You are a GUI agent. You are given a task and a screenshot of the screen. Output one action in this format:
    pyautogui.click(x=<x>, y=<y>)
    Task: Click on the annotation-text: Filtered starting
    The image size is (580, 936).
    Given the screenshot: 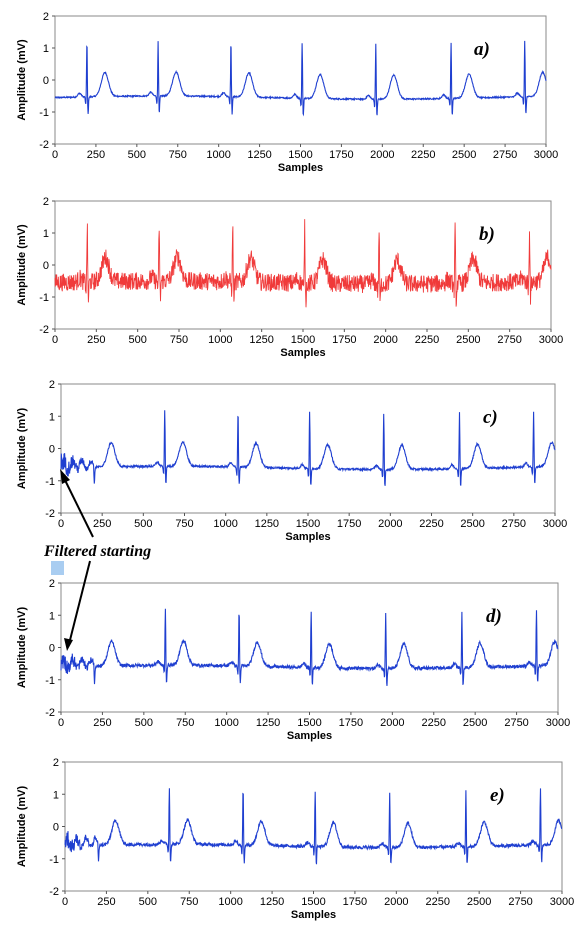 What is the action you would take?
    pyautogui.click(x=97, y=551)
    